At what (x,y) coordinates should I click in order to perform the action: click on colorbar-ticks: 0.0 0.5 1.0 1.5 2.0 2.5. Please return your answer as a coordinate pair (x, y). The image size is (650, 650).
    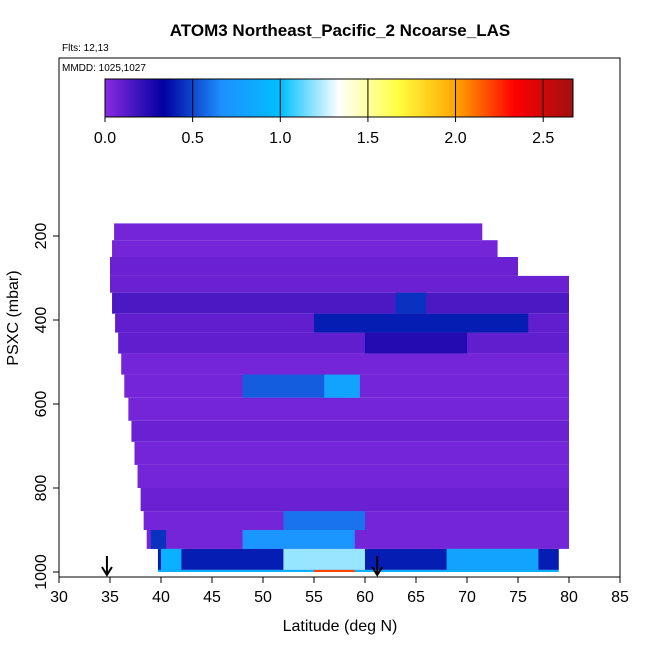
    Looking at the image, I should click on (324, 113).